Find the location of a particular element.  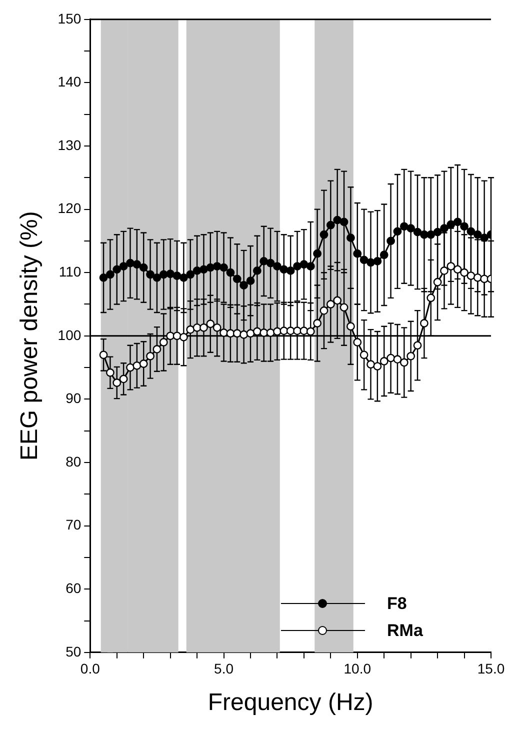

y-tick-label: 140 is located at coordinates (70, 82).